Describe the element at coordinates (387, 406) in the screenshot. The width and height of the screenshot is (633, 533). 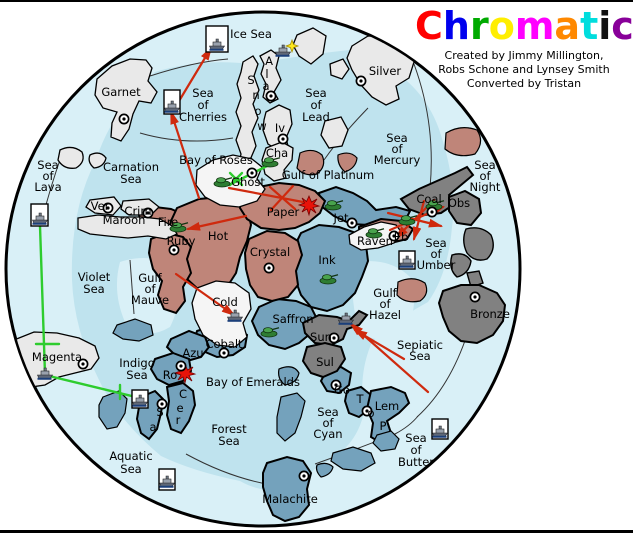
I see `territory-label-lem: Lem` at that location.